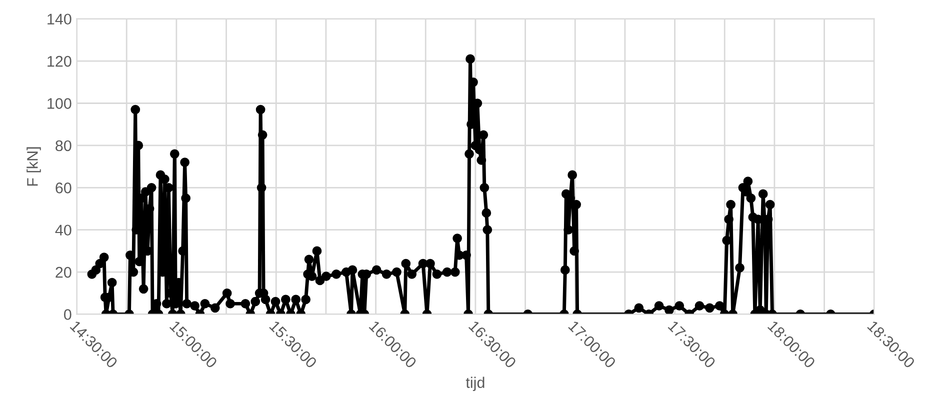 The image size is (925, 419). I want to click on y-axis-title: F [kN], so click(33, 166).